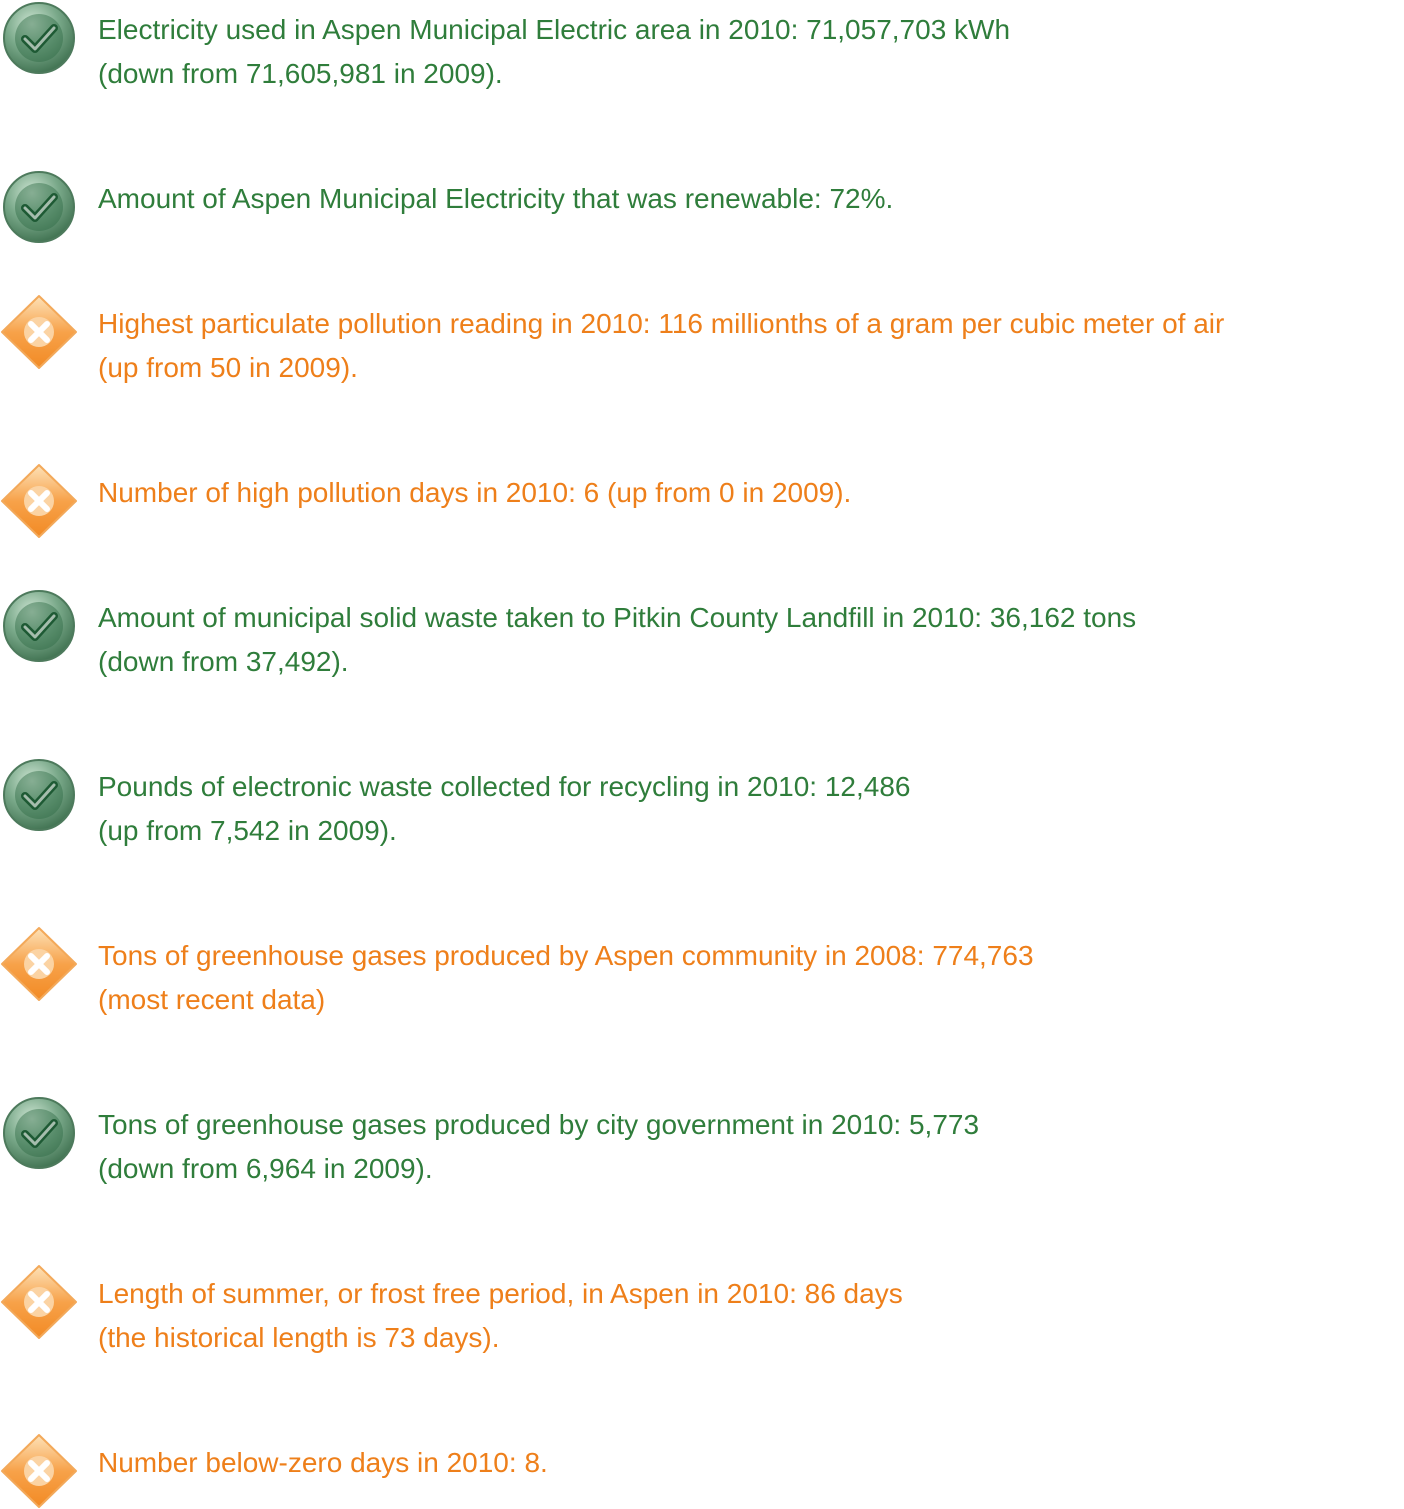 This screenshot has width=1404, height=1509. What do you see at coordinates (702, 1471) in the screenshot?
I see `indicator-item: Number below-zero days in 2010: 8.` at bounding box center [702, 1471].